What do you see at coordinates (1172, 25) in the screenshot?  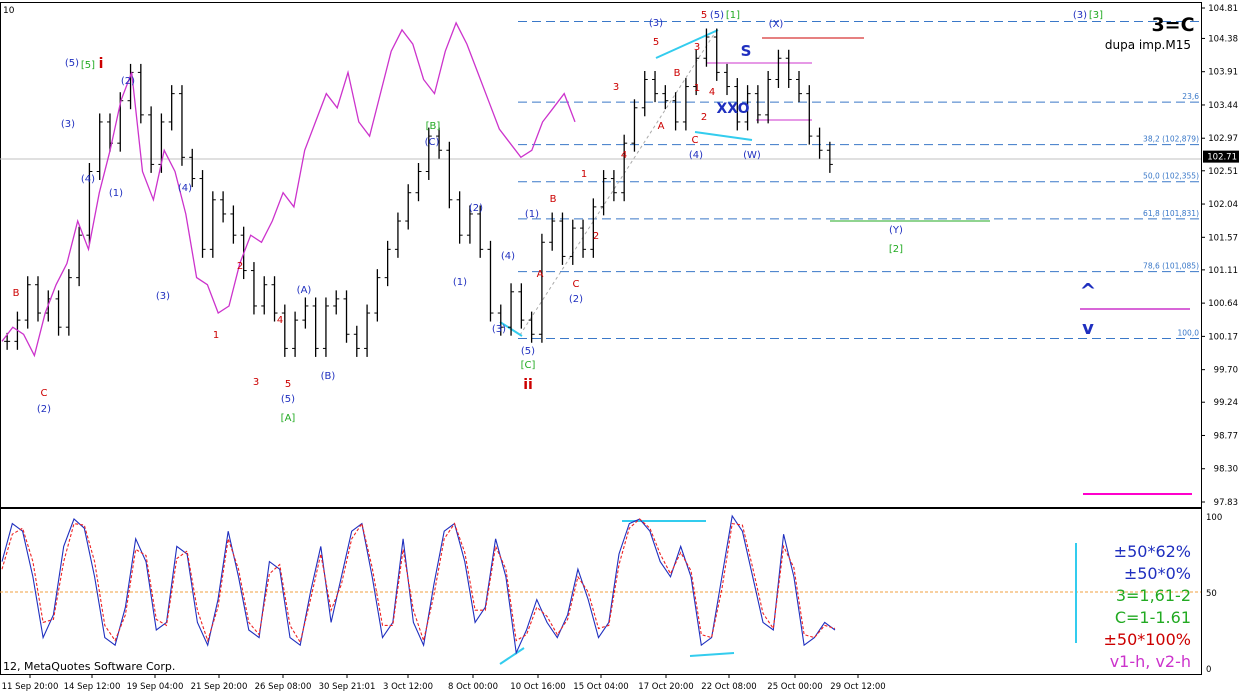 I see `chart-title: 3=C` at bounding box center [1172, 25].